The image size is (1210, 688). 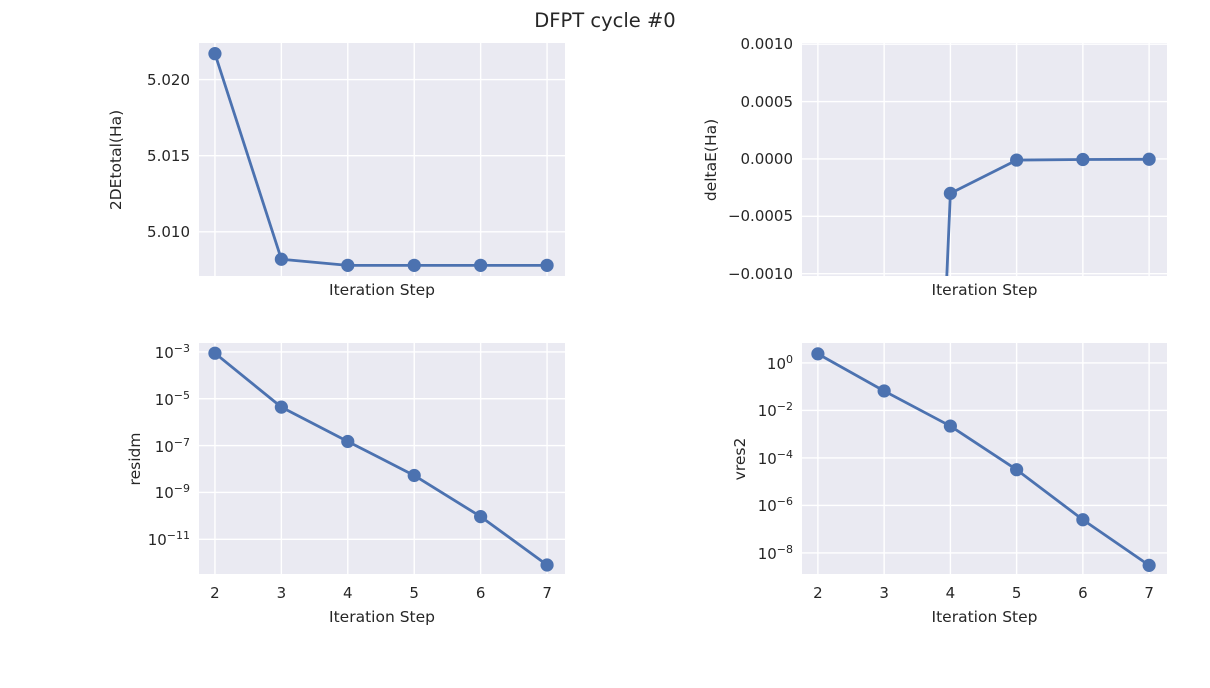 What do you see at coordinates (760, 273) in the screenshot?
I see `y-tick-label: −0.0010` at bounding box center [760, 273].